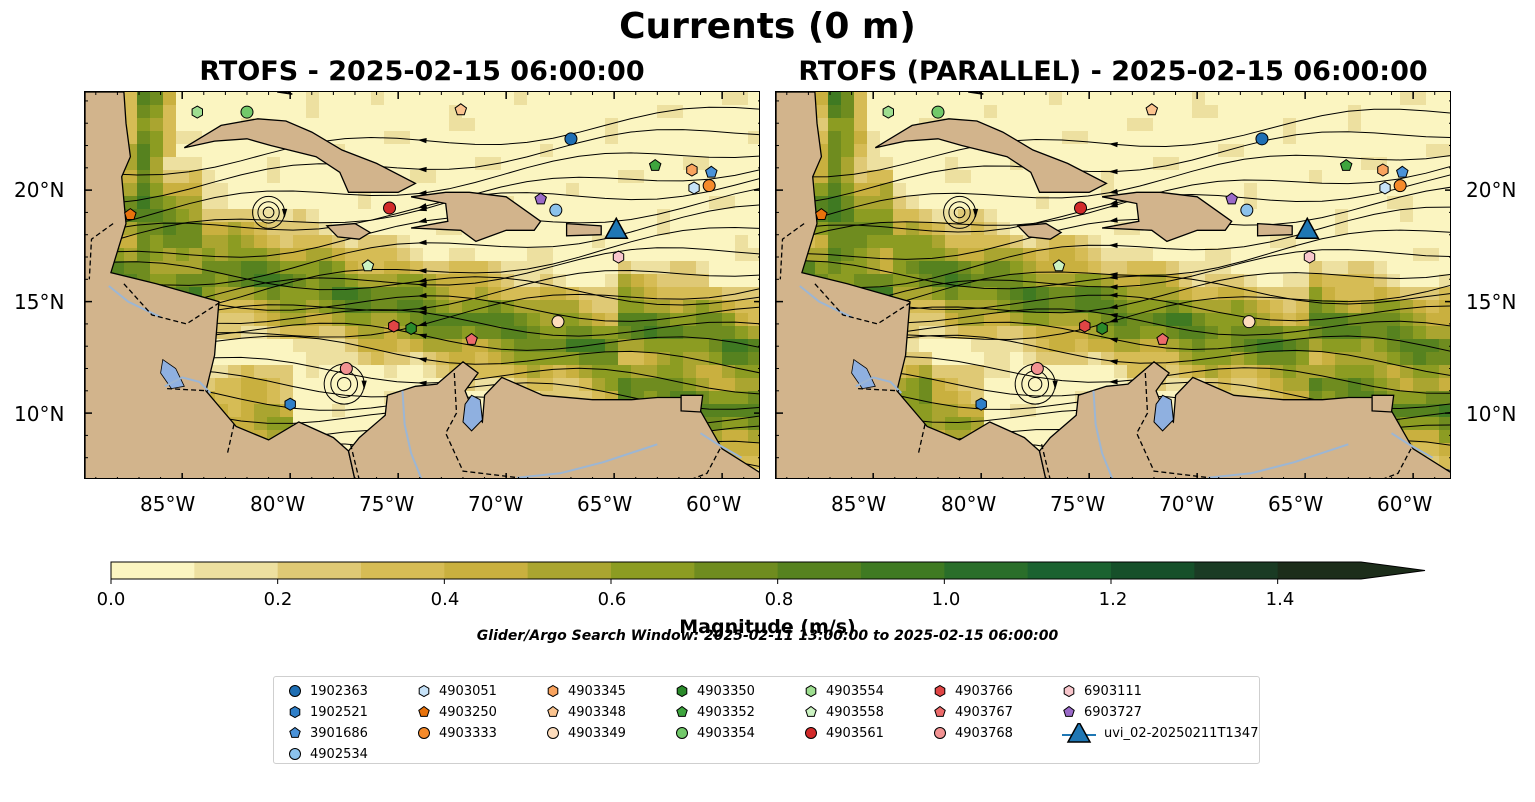 The height and width of the screenshot is (802, 1535). Describe the element at coordinates (844, 733) in the screenshot. I see `legend-item-4903561: 4903561` at that location.